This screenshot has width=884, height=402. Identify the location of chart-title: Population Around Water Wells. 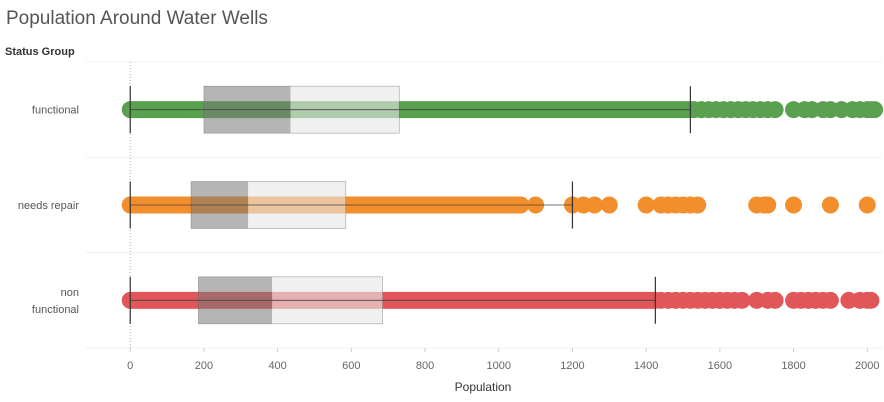
(137, 18).